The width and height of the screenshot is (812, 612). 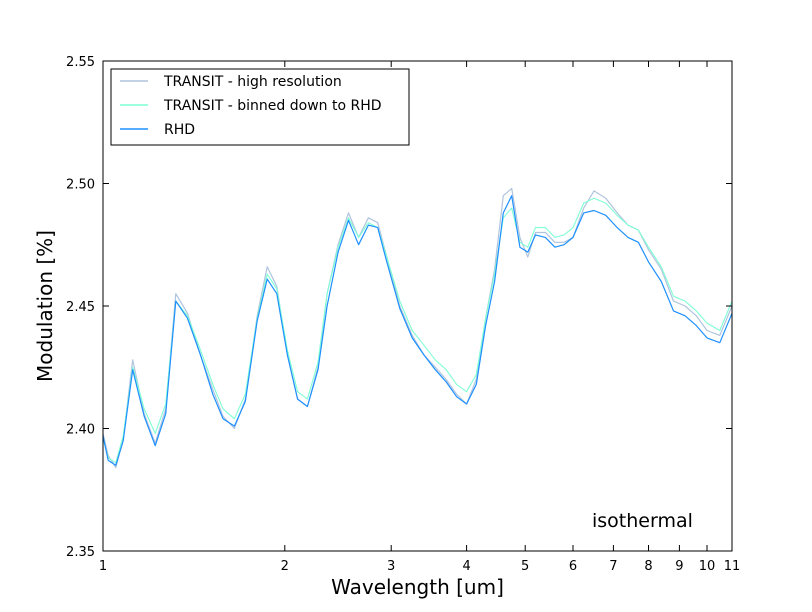 What do you see at coordinates (103, 566) in the screenshot?
I see `x-tick-label-1: 1` at bounding box center [103, 566].